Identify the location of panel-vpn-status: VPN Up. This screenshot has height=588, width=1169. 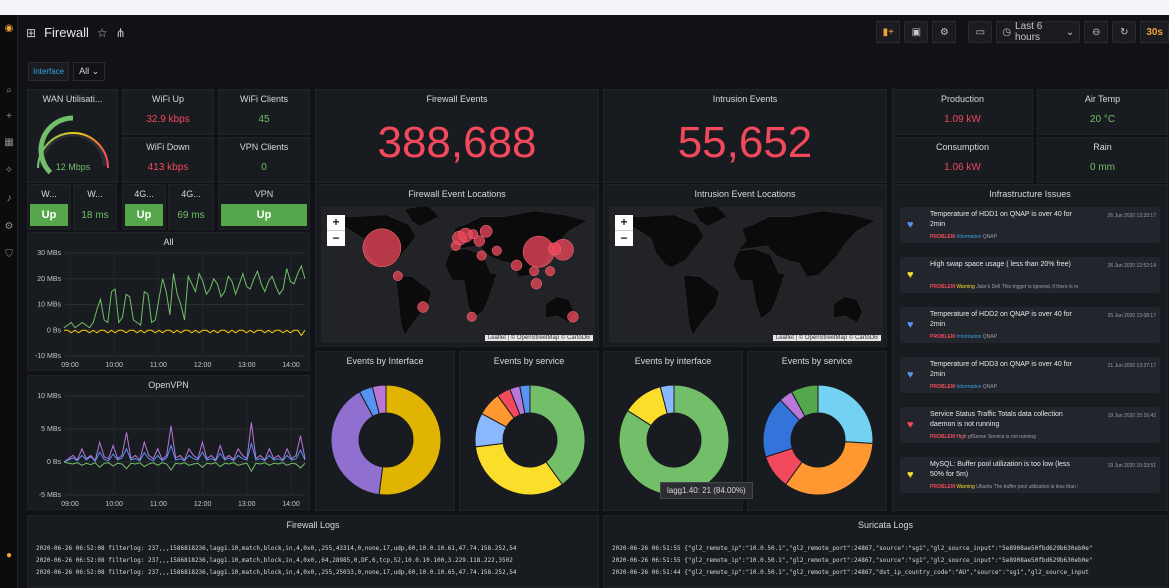
(264, 207).